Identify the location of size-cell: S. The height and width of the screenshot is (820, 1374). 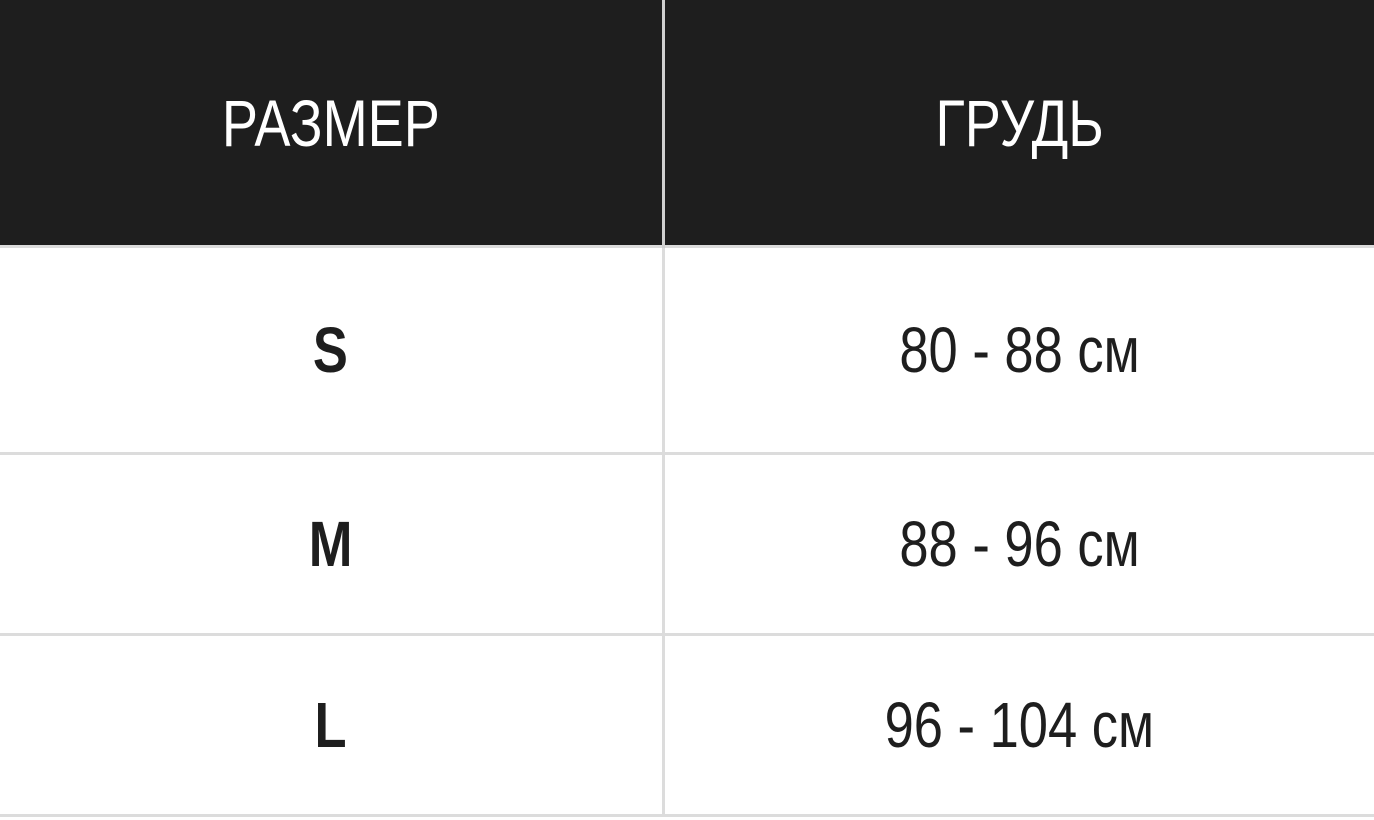
(332, 350).